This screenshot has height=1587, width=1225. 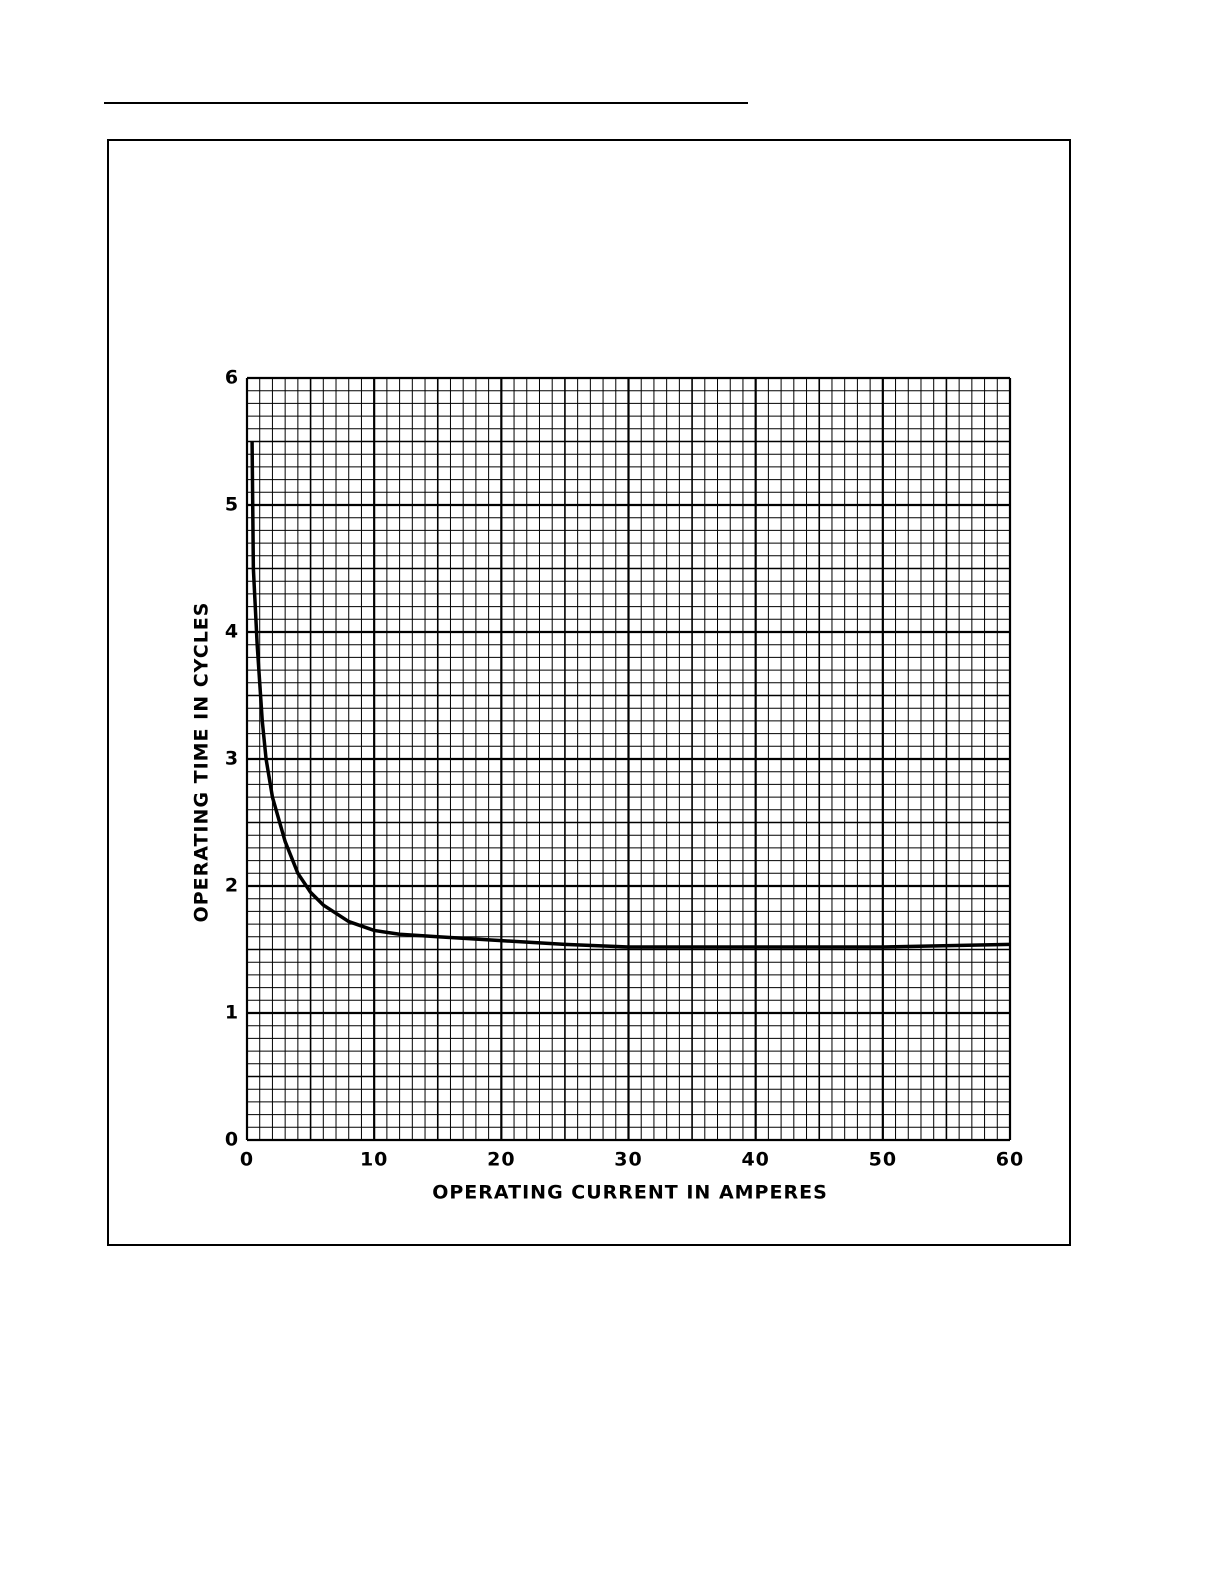 What do you see at coordinates (501, 1160) in the screenshot?
I see `x-tick-label: 20` at bounding box center [501, 1160].